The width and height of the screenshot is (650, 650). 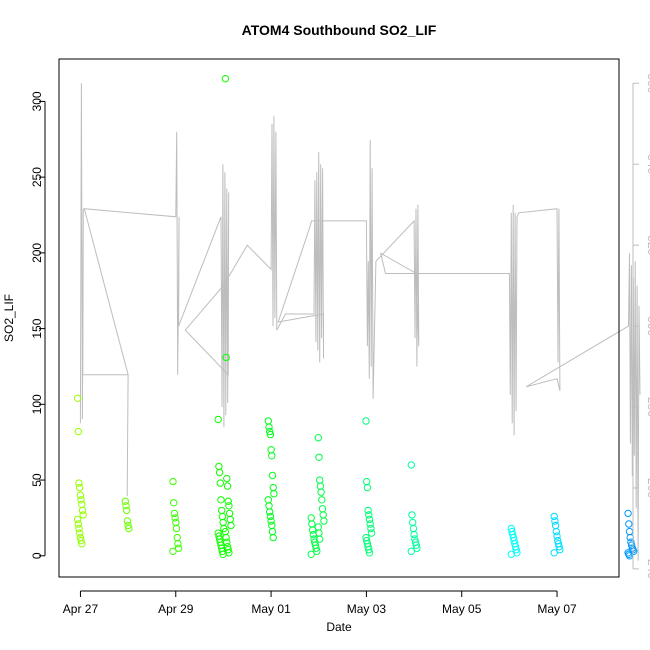 I want to click on y-tick-label: 50, so click(x=37, y=480).